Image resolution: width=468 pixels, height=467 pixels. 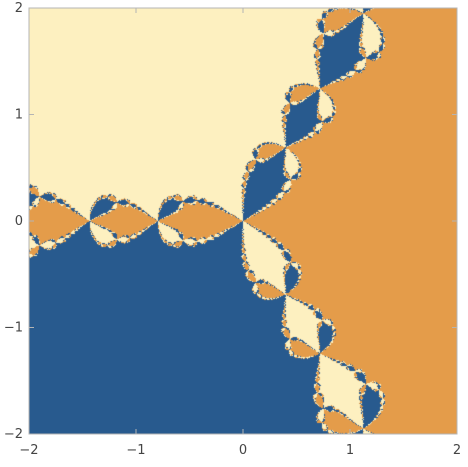 I want to click on y-tick-label: −2, so click(x=13, y=434).